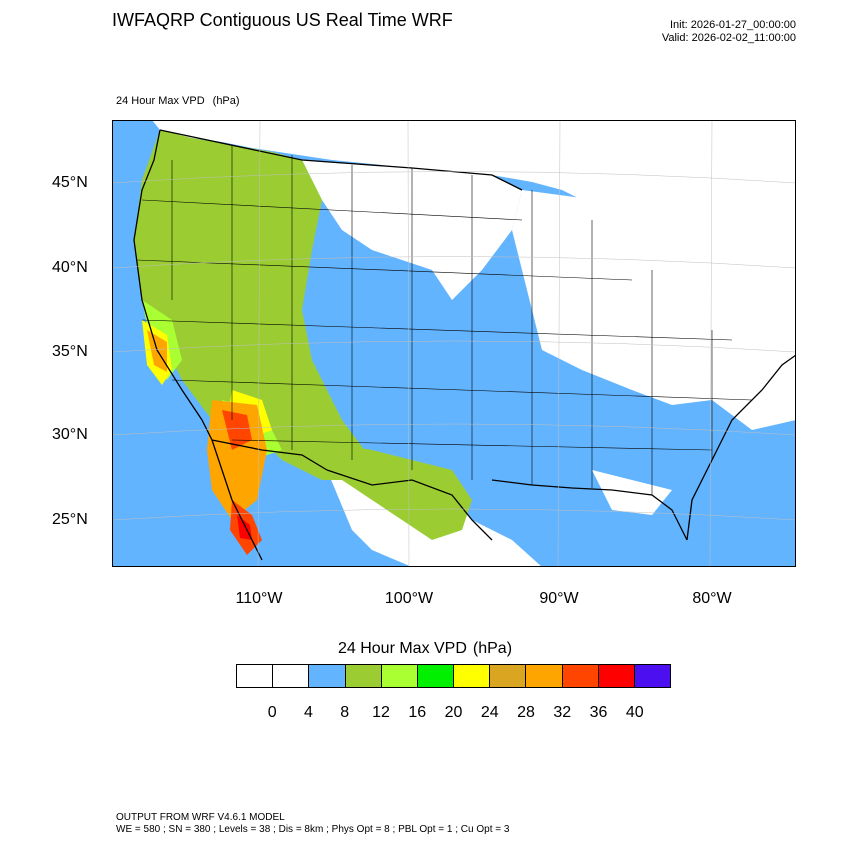 The height and width of the screenshot is (850, 850). What do you see at coordinates (526, 712) in the screenshot?
I see `legend-tick-label: 28` at bounding box center [526, 712].